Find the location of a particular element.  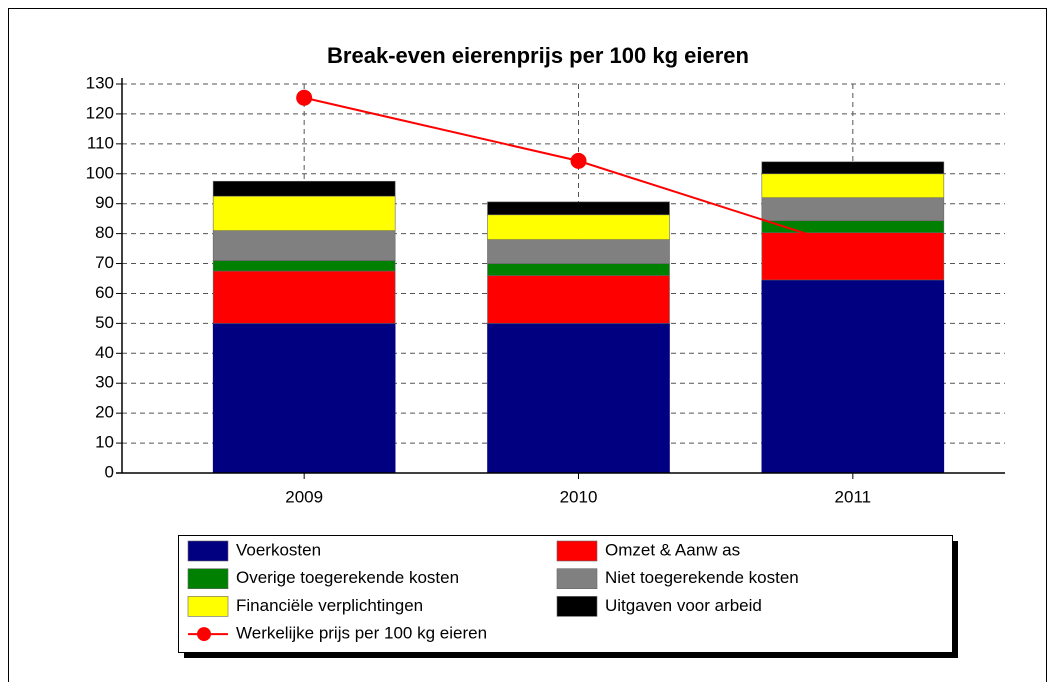

legend-label: Voerkosten is located at coordinates (278, 549).